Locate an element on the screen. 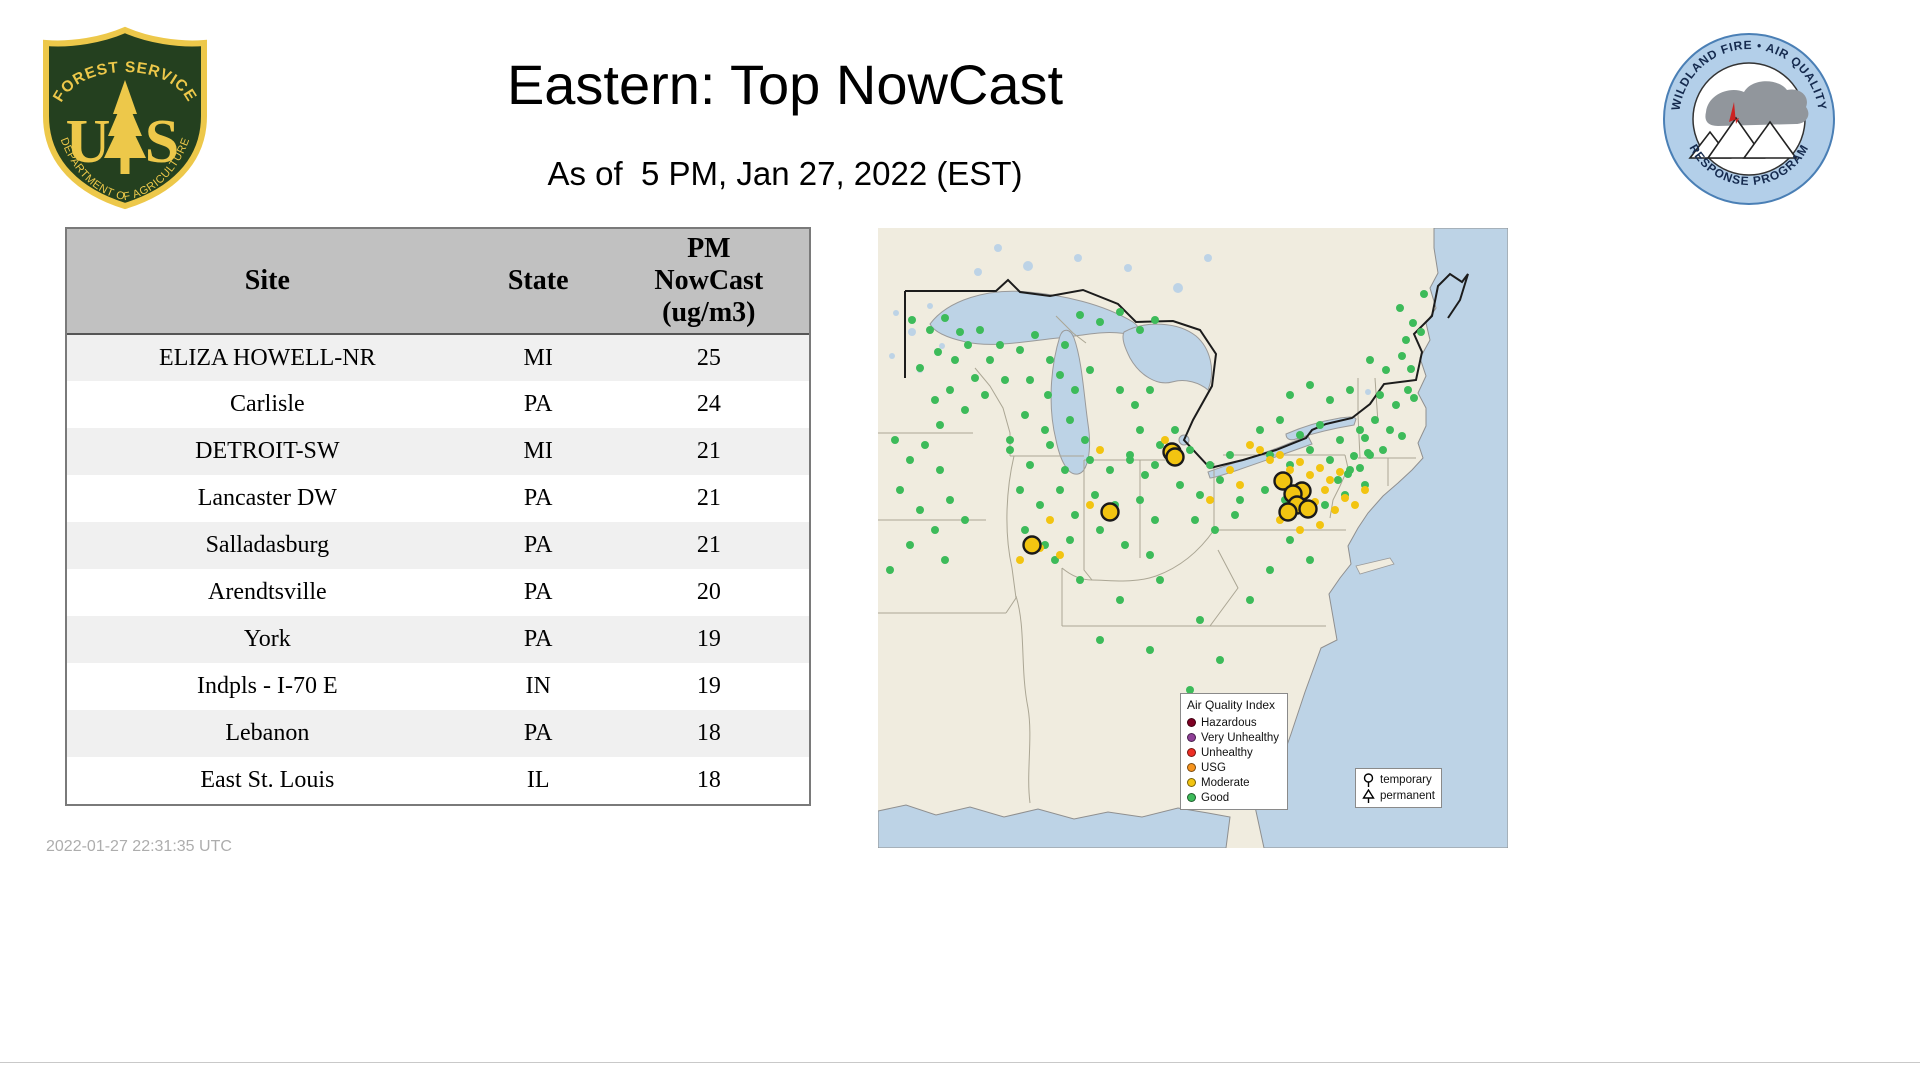 This screenshot has width=1920, height=1080. legend-label: Unhealthy is located at coordinates (1227, 752).